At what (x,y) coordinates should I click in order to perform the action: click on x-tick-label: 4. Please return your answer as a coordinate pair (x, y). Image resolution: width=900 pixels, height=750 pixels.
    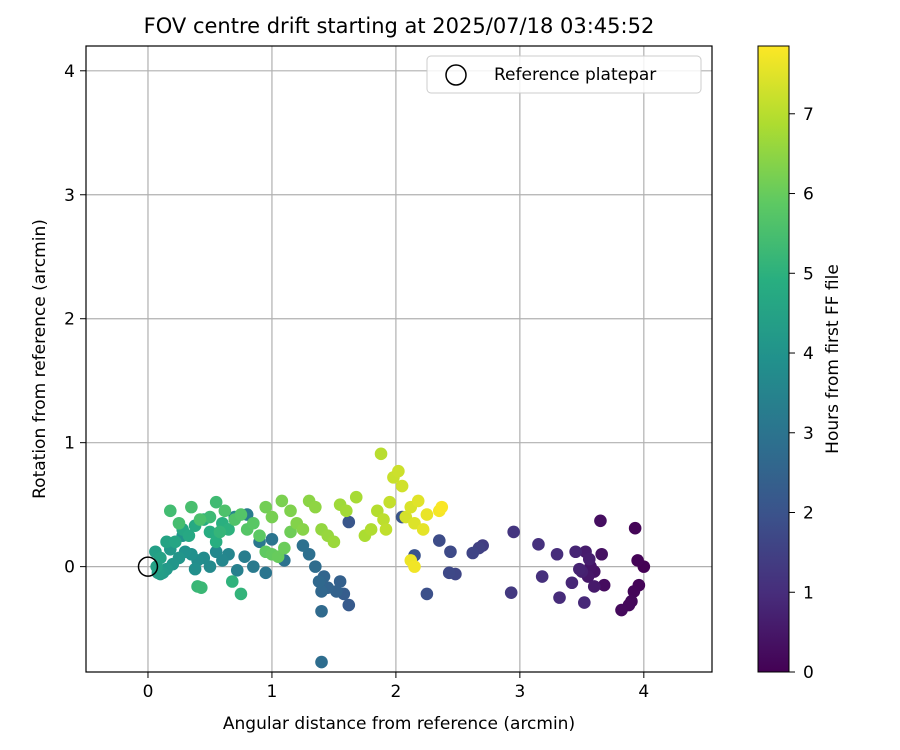
    Looking at the image, I should click on (643, 692).